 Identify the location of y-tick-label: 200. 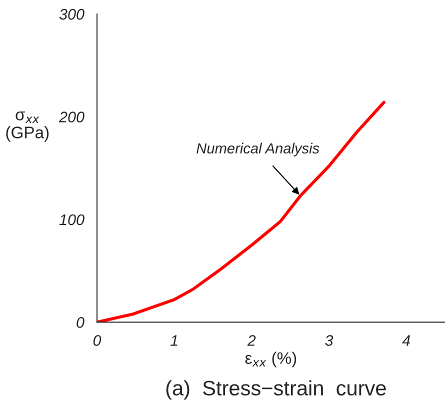
(71, 117).